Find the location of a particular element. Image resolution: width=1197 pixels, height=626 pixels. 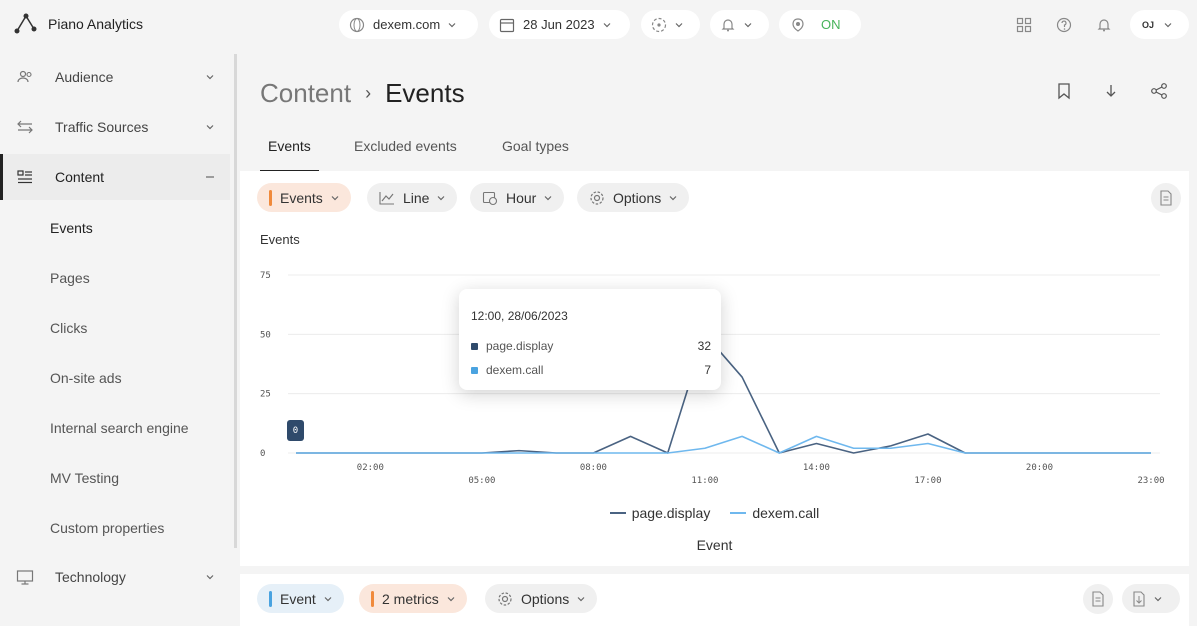

sidebar-subitem-custom-properties: Custom properties is located at coordinates (107, 528).